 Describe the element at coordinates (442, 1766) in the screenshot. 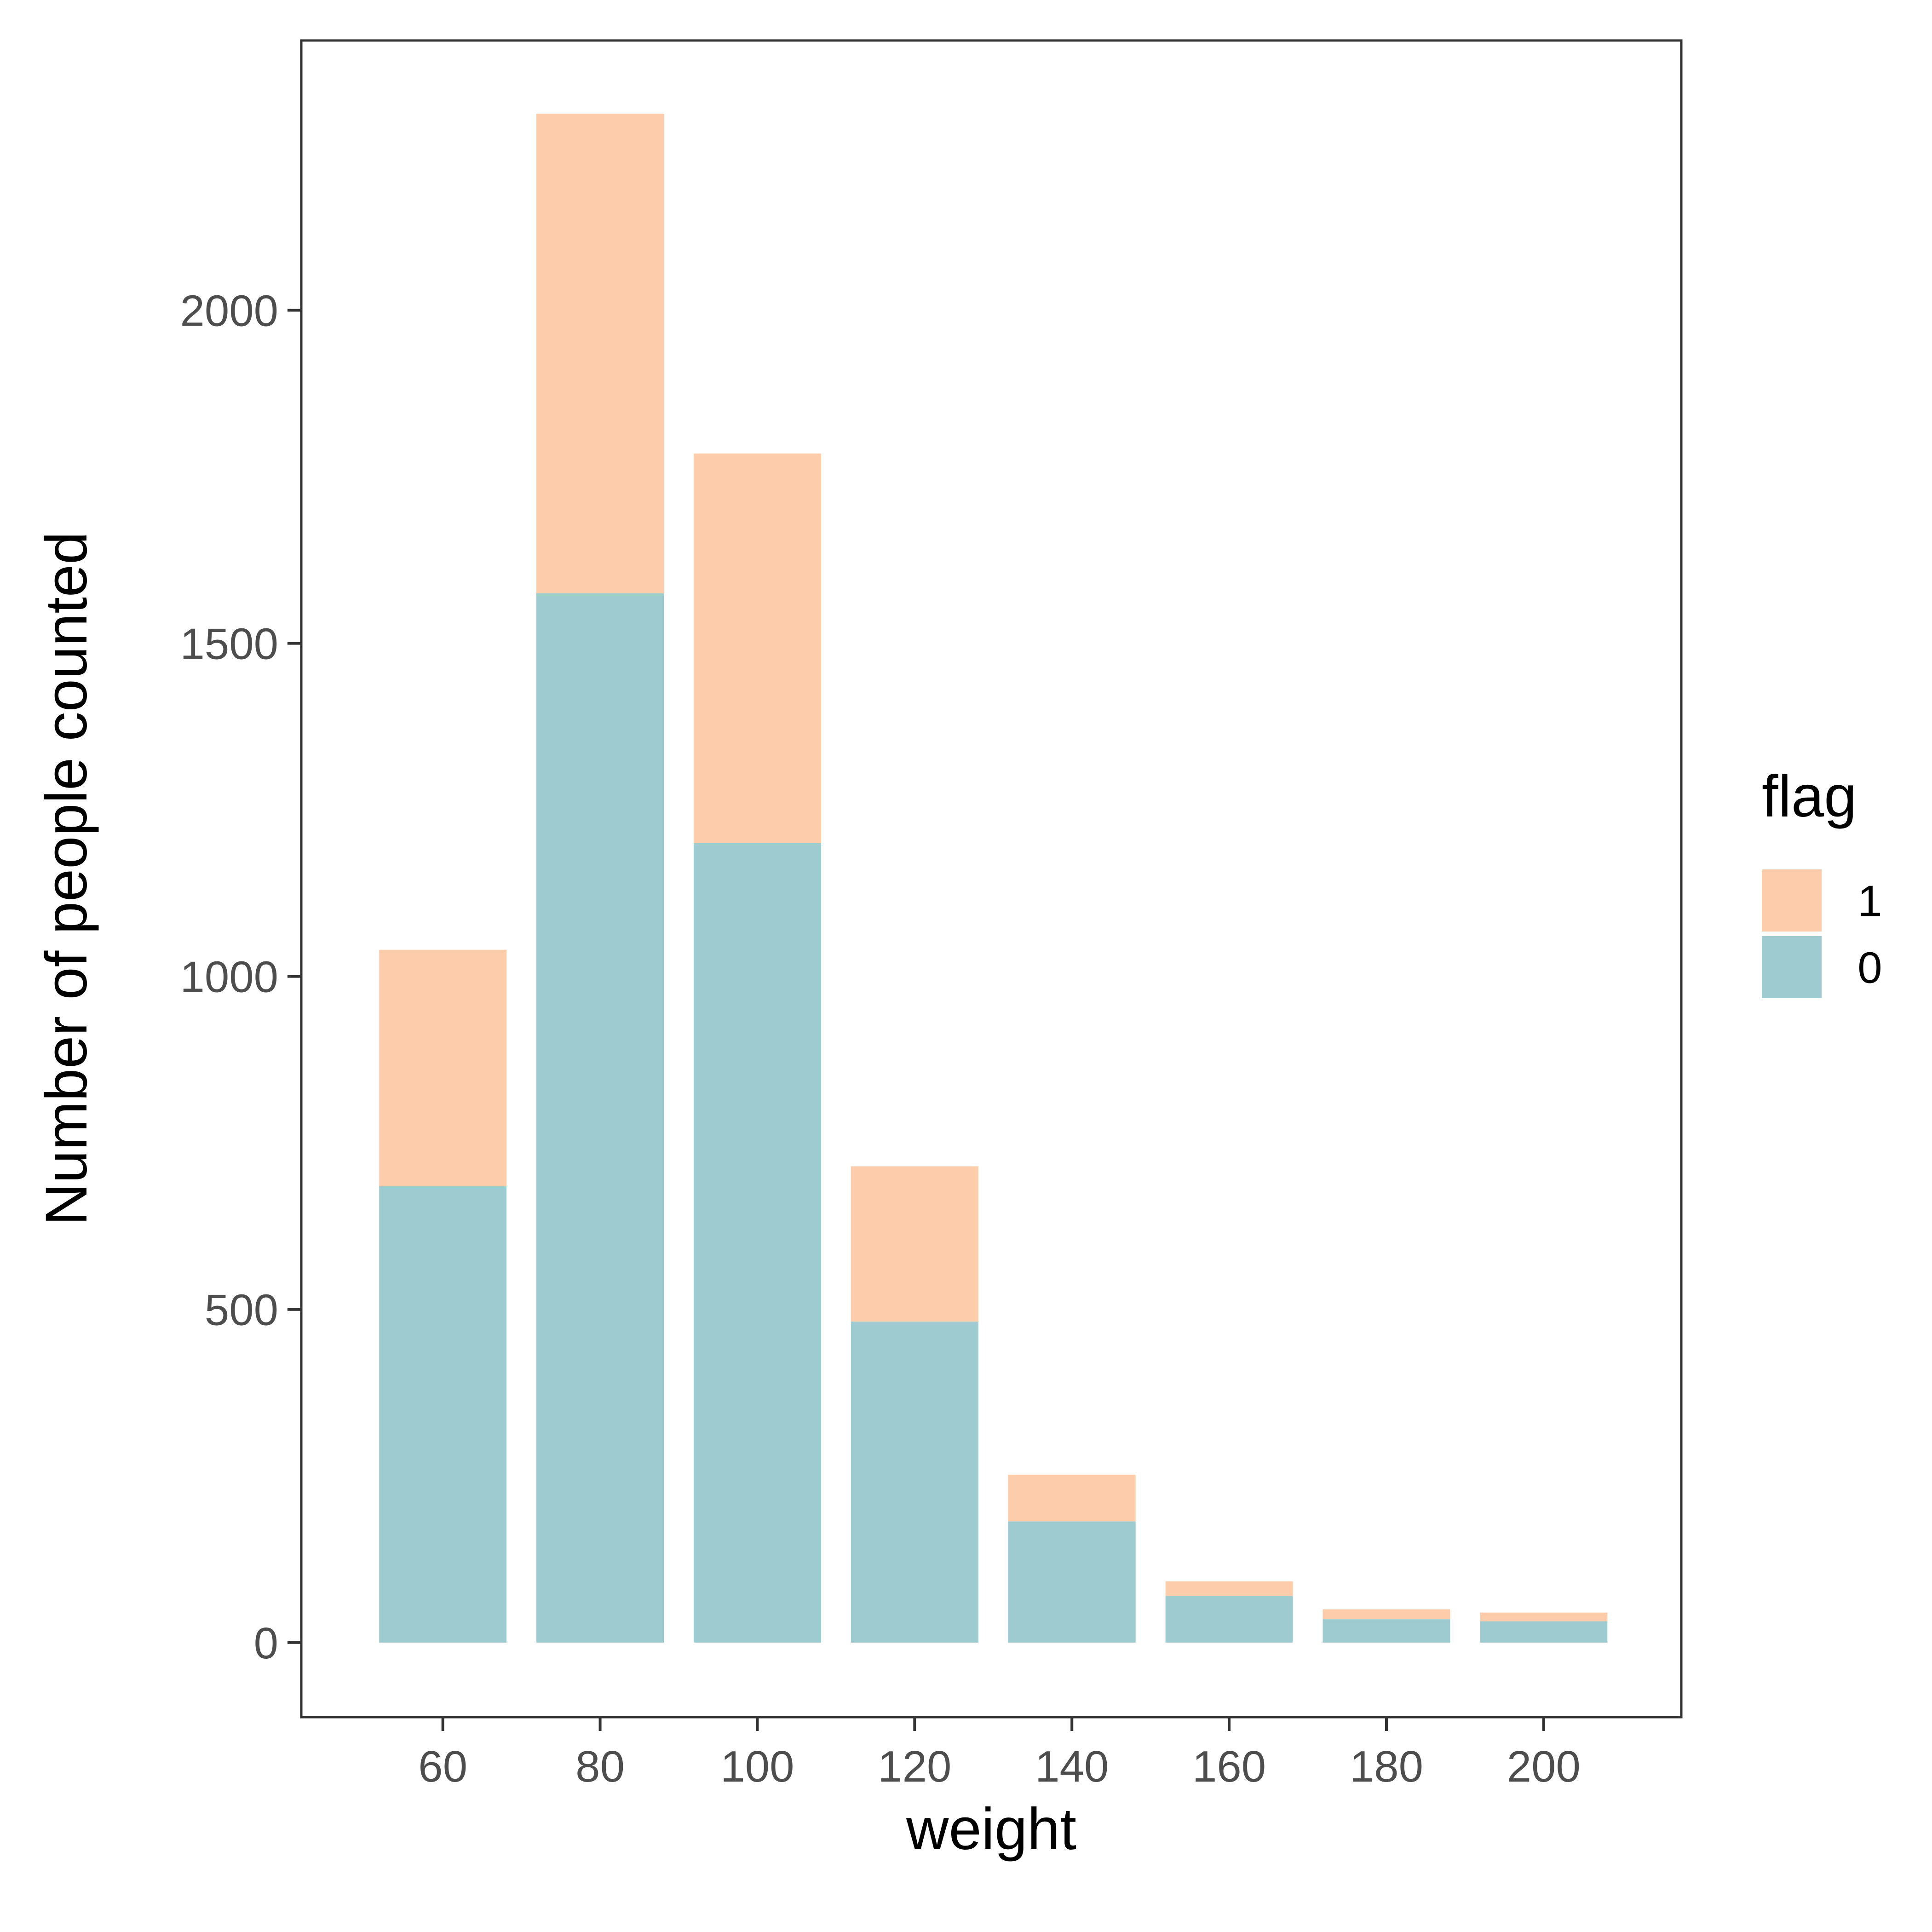

I see `x-tick-label: 60` at that location.